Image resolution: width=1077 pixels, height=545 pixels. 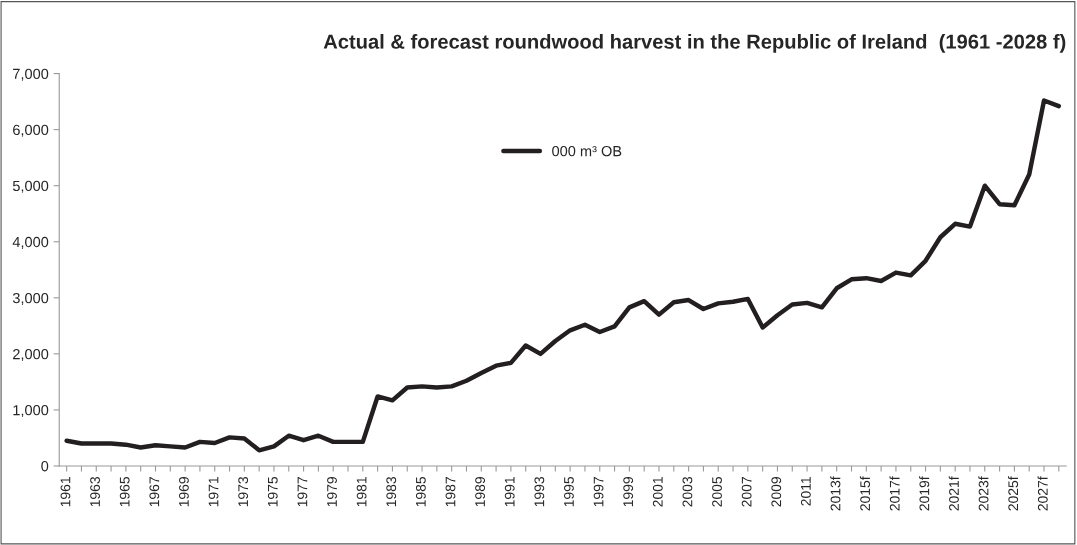 What do you see at coordinates (30, 242) in the screenshot?
I see `y-tick-label: 4,000` at bounding box center [30, 242].